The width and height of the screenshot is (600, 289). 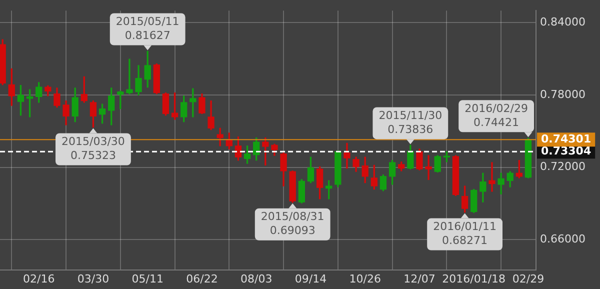 What do you see at coordinates (38, 279) in the screenshot?
I see `x-tick-label: 02/16` at bounding box center [38, 279].